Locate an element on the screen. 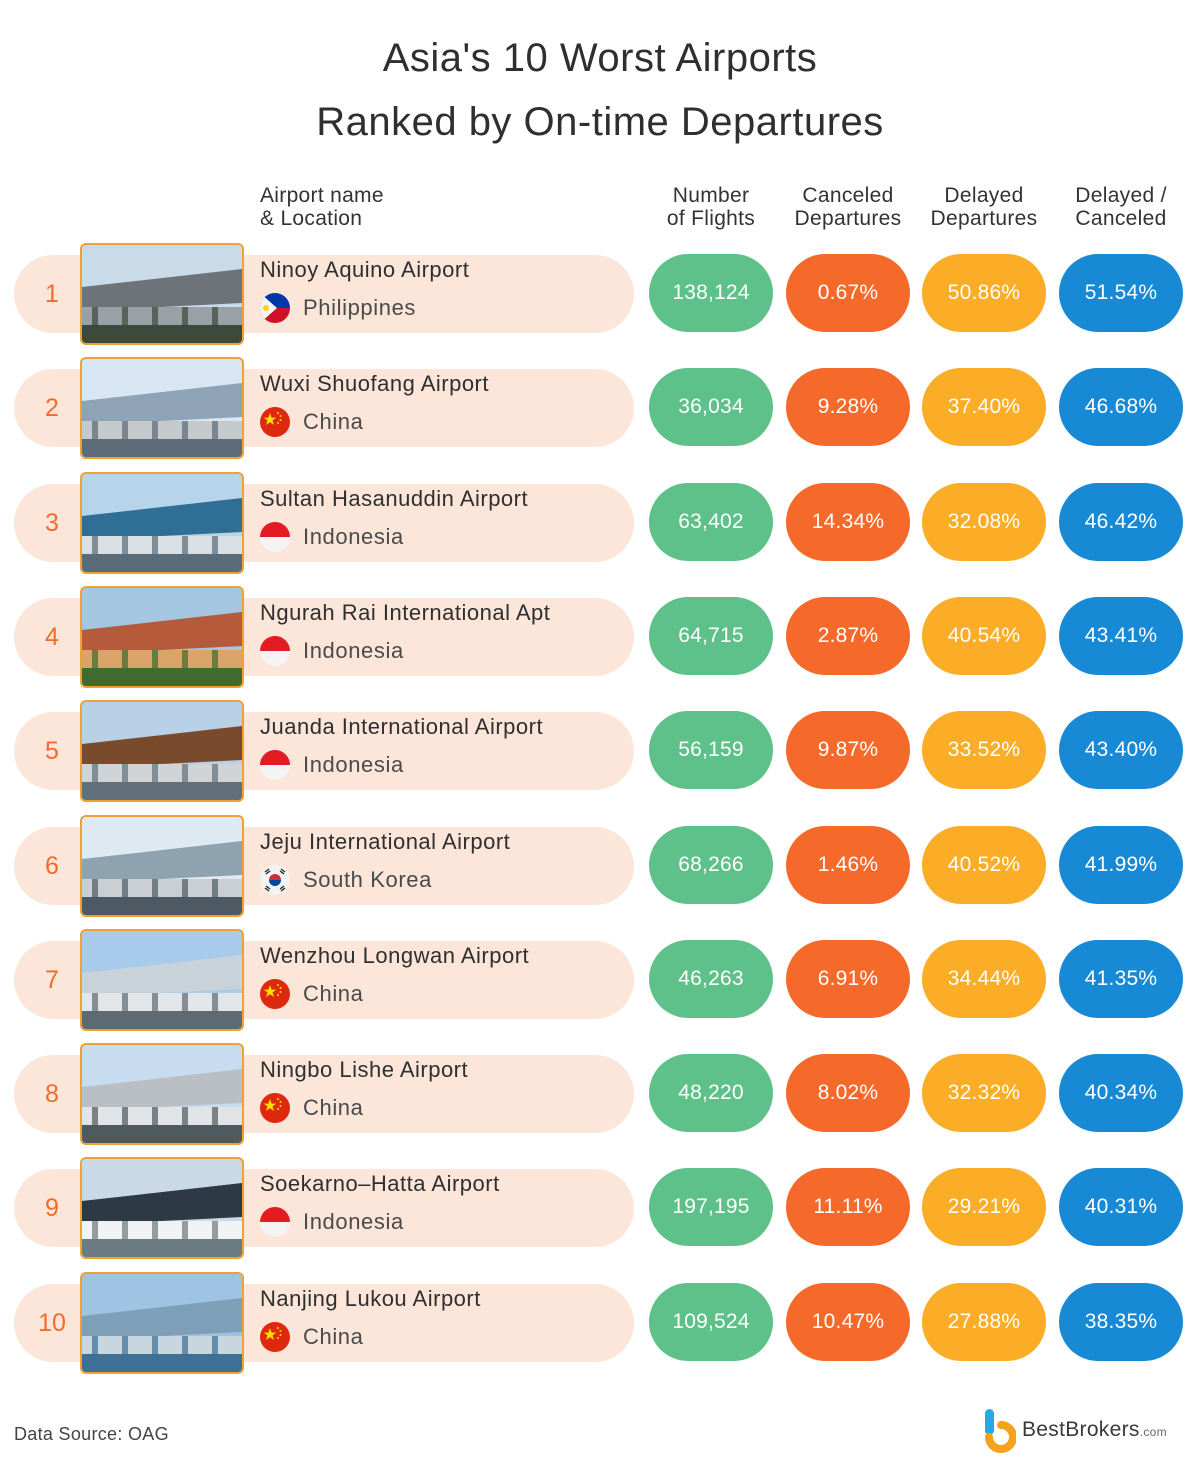 Image resolution: width=1200 pixels, height=1474 pixels. delayed-canceled-value: 40.31% is located at coordinates (1121, 1207).